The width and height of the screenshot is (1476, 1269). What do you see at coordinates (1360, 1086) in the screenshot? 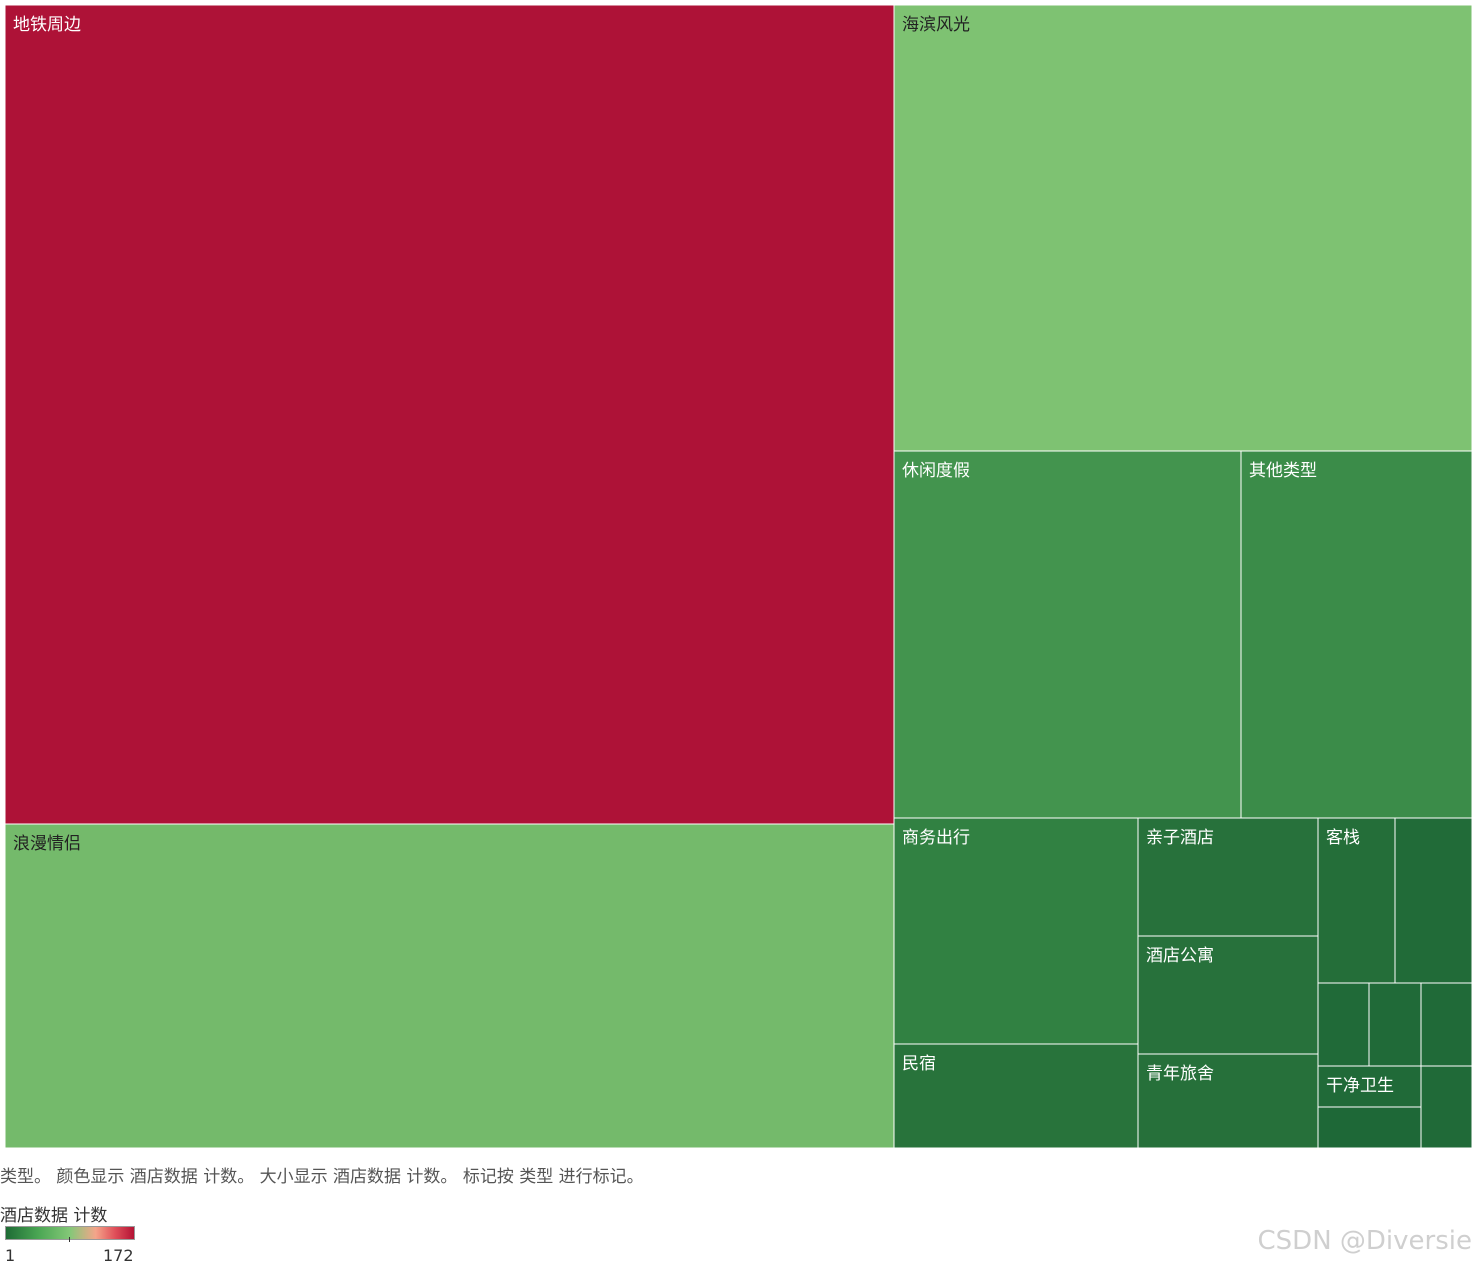
I see `treemap-cell-label: 干净卫生` at bounding box center [1360, 1086].